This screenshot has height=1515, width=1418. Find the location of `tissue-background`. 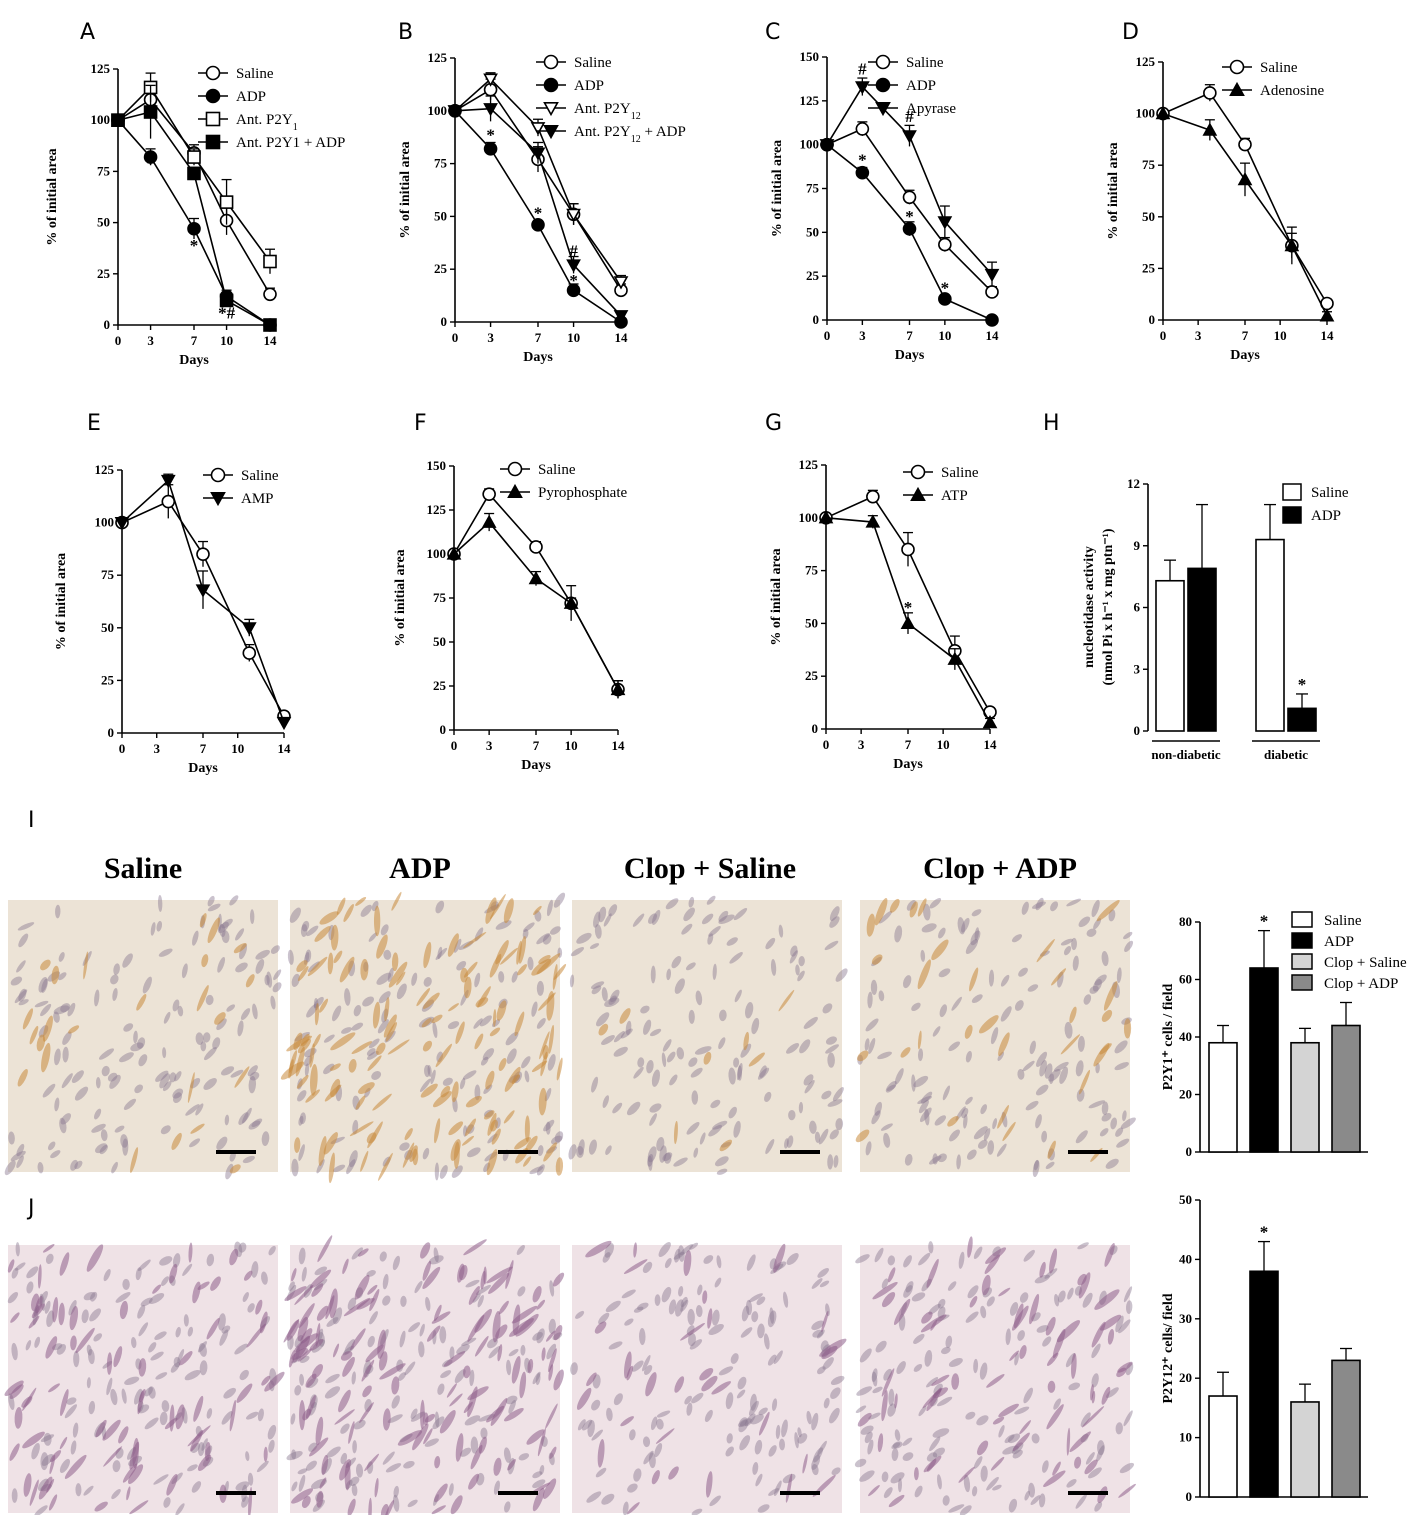

tissue-background is located at coordinates (707, 1379).